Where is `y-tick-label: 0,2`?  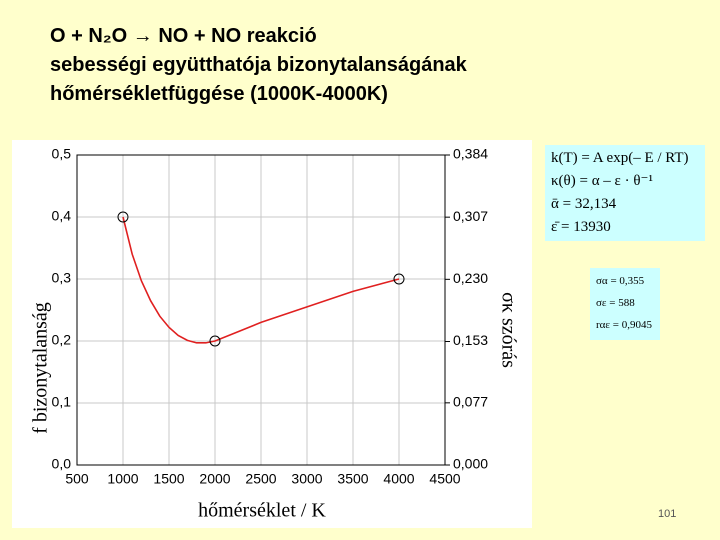
y-tick-label: 0,2 is located at coordinates (62, 340).